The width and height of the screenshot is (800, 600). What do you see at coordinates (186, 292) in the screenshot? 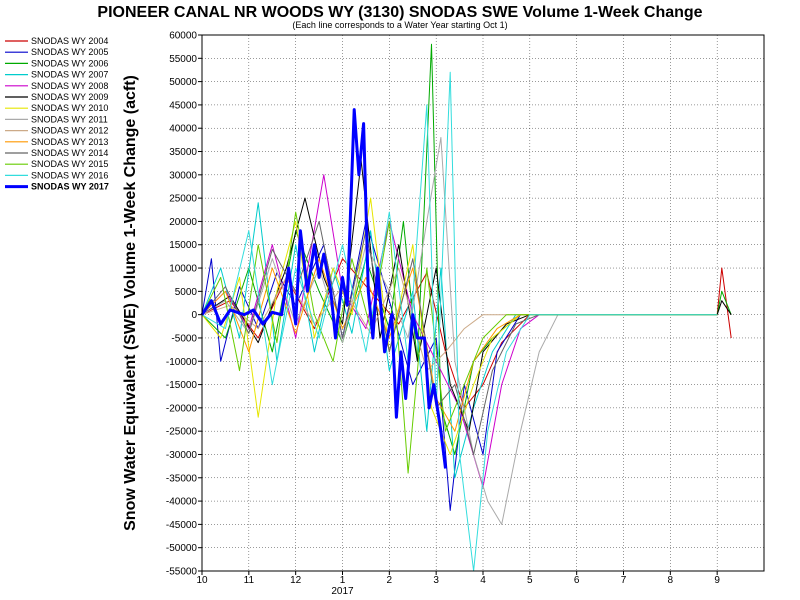
I see `y-tick-label: 5000` at bounding box center [186, 292].